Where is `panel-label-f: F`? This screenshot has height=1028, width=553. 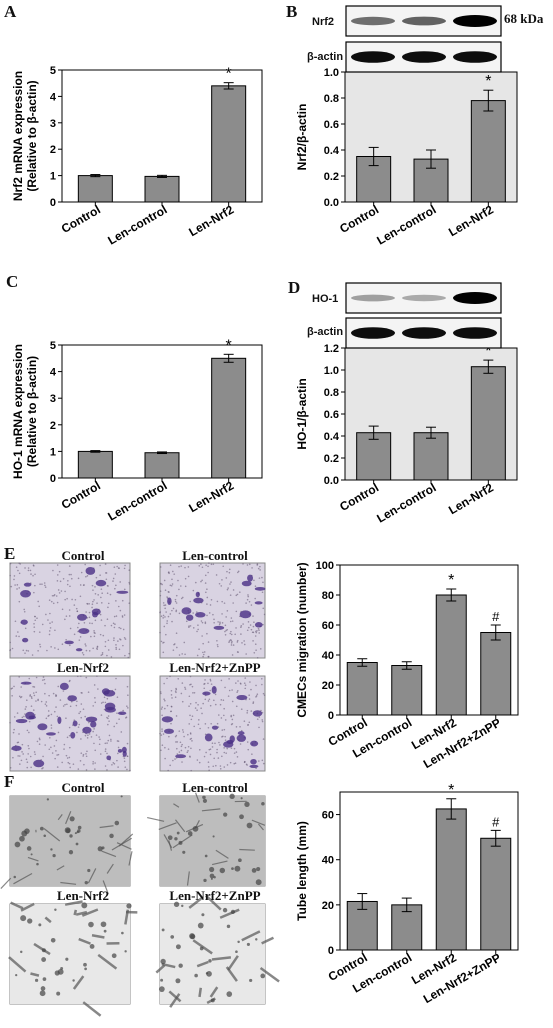
panel-label-f: F is located at coordinates (9, 781).